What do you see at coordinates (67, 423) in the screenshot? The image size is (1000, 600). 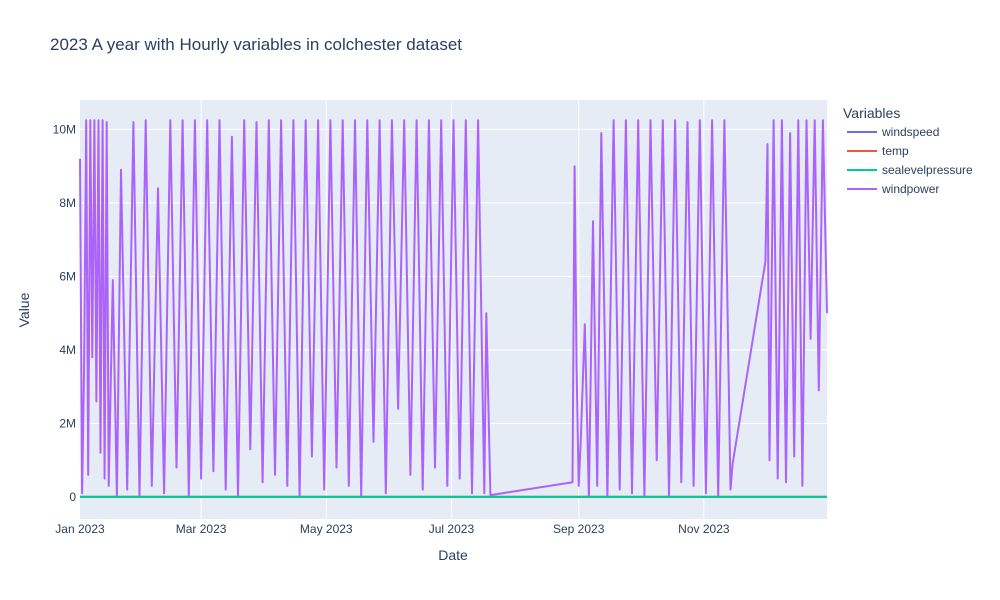 I see `y-tick-label: 2M` at bounding box center [67, 423].